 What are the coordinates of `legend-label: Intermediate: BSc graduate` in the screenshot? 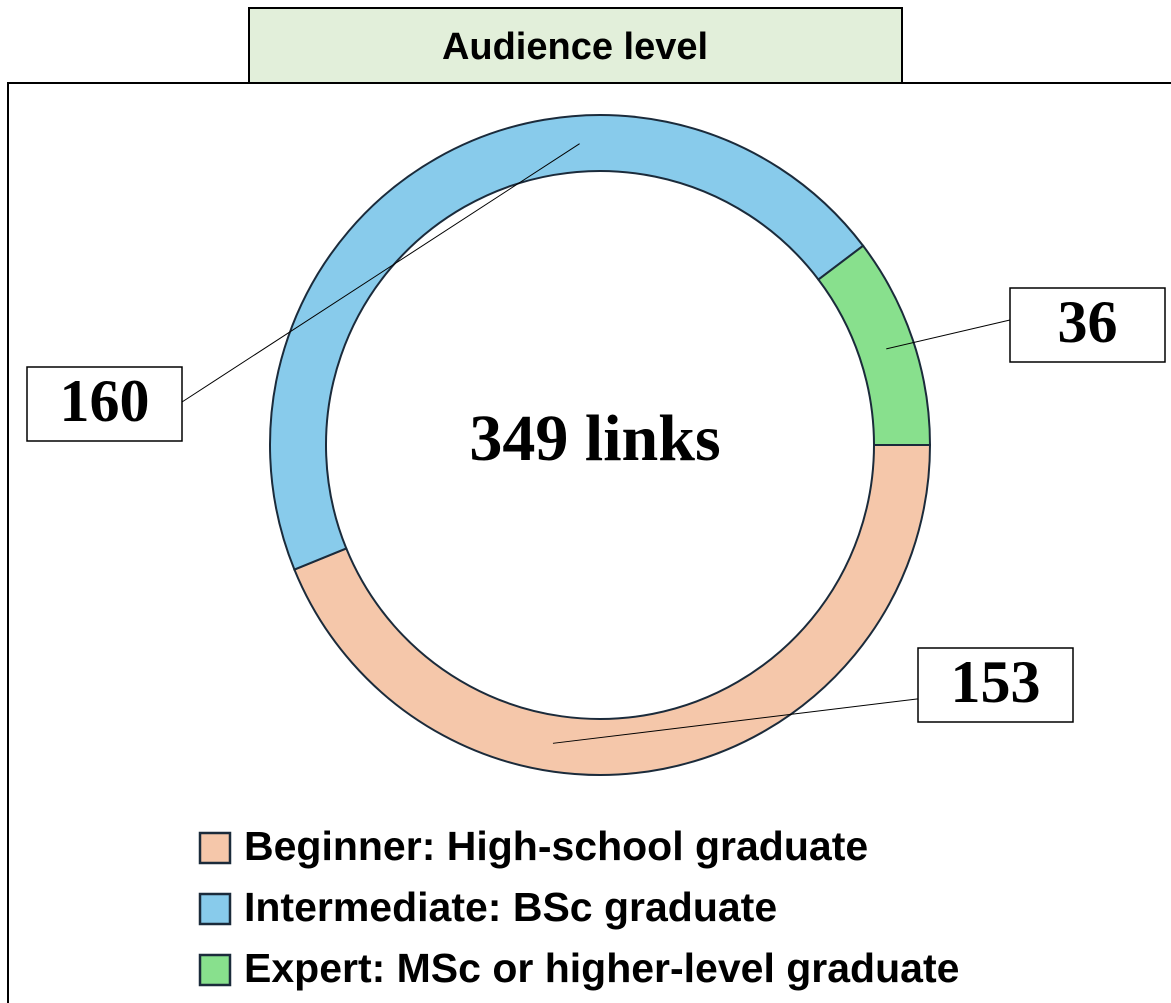 It's located at (510, 907).